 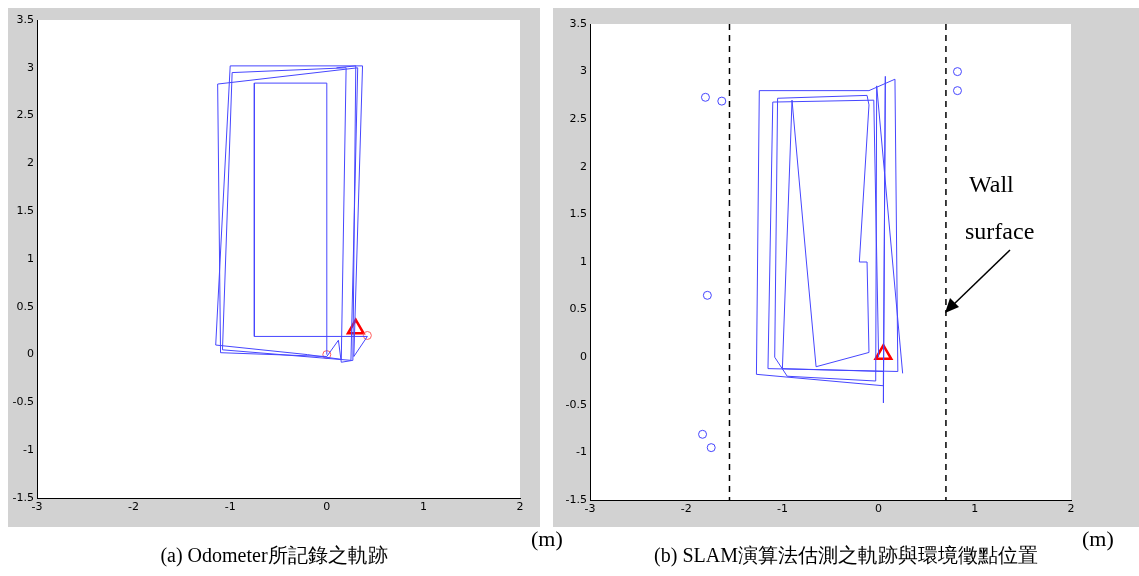 What do you see at coordinates (274, 556) in the screenshot?
I see `text: (a) Odometer所記錄之軌跡` at bounding box center [274, 556].